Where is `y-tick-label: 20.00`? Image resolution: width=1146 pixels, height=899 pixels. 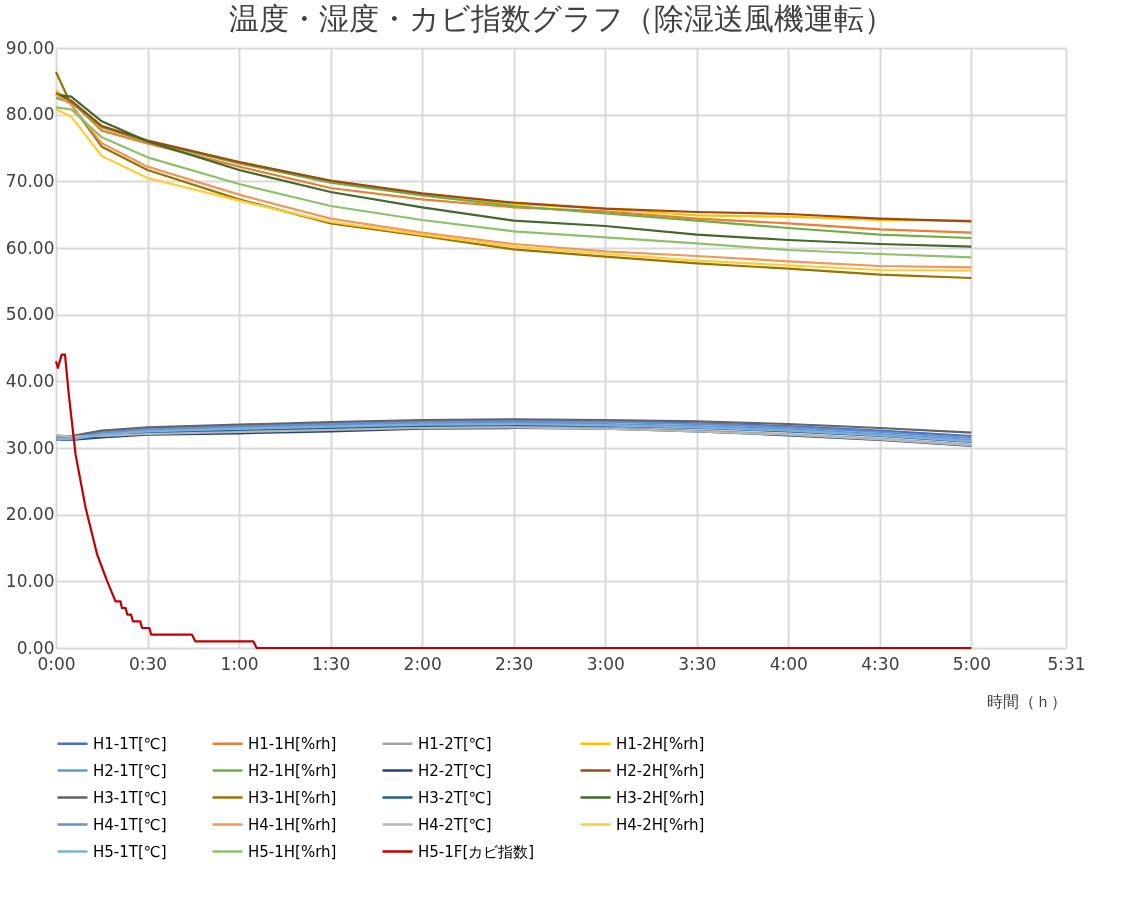 y-tick-label: 20.00 is located at coordinates (30, 514).